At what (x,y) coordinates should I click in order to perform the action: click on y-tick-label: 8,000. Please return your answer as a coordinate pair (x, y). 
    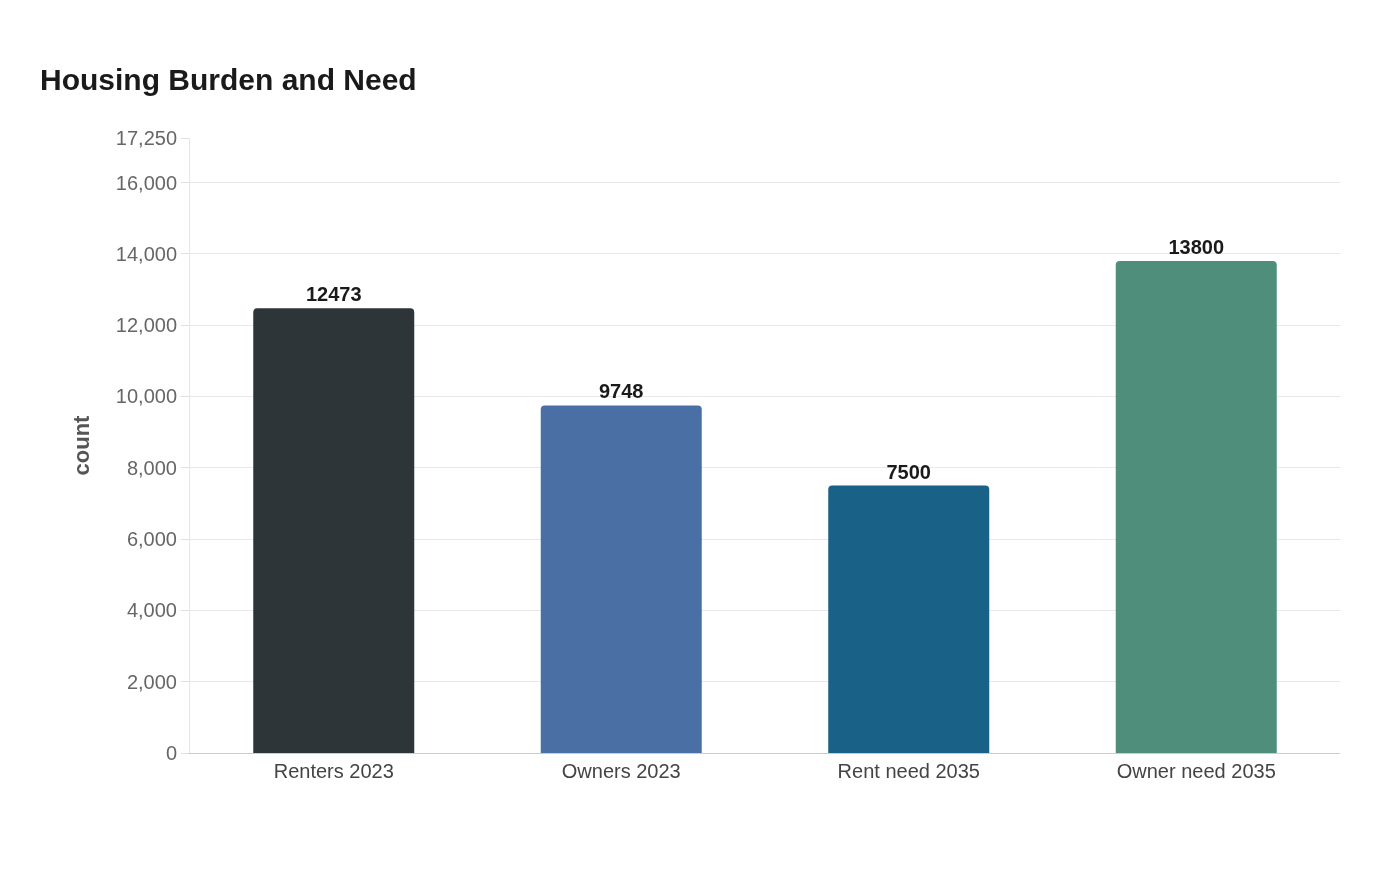
    Looking at the image, I should click on (151, 467).